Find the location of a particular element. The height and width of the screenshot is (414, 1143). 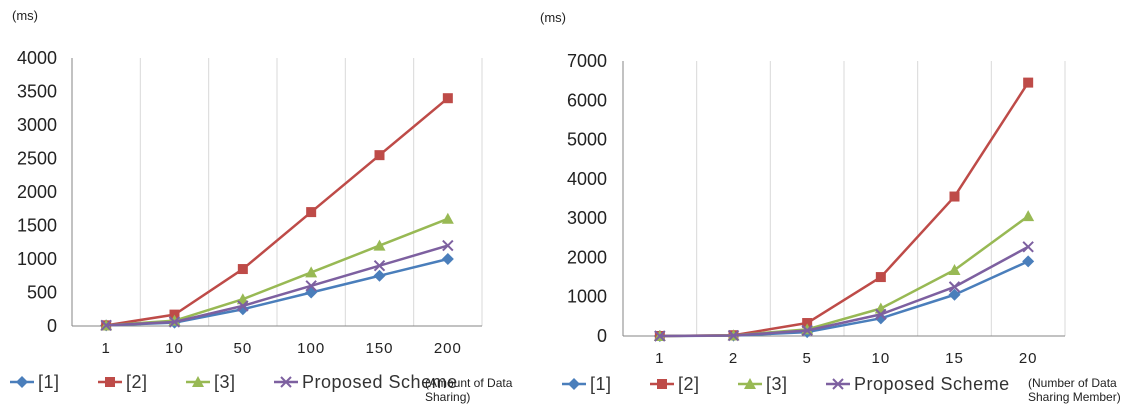

y-tick-label: 5000 is located at coordinates (587, 140).